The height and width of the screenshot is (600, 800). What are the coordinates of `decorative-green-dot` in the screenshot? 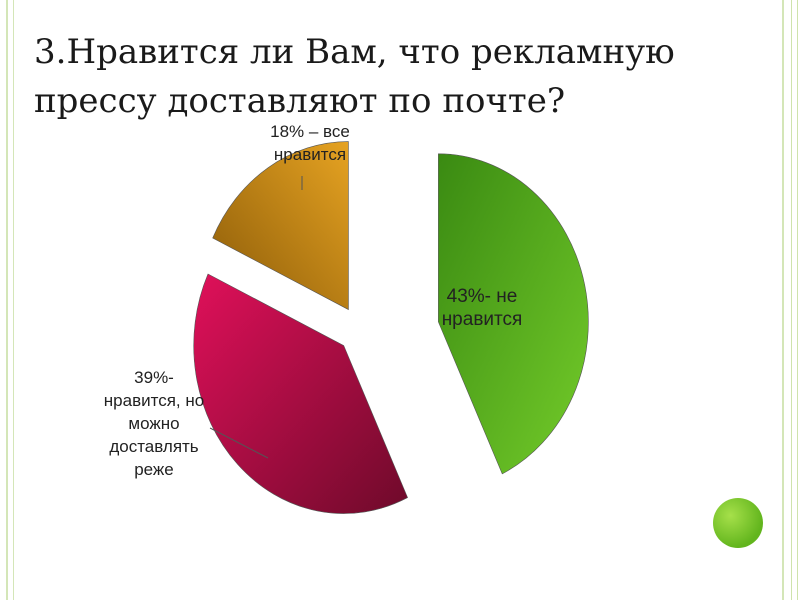 It's located at (738, 523).